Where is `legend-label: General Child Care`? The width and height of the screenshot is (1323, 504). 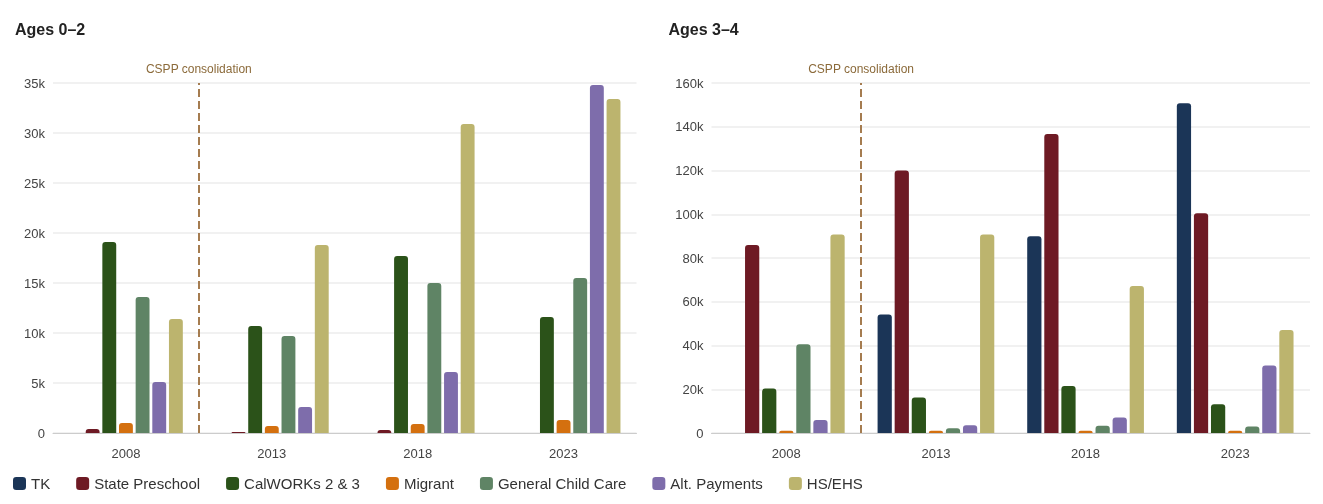
legend-label: General Child Care is located at coordinates (562, 483).